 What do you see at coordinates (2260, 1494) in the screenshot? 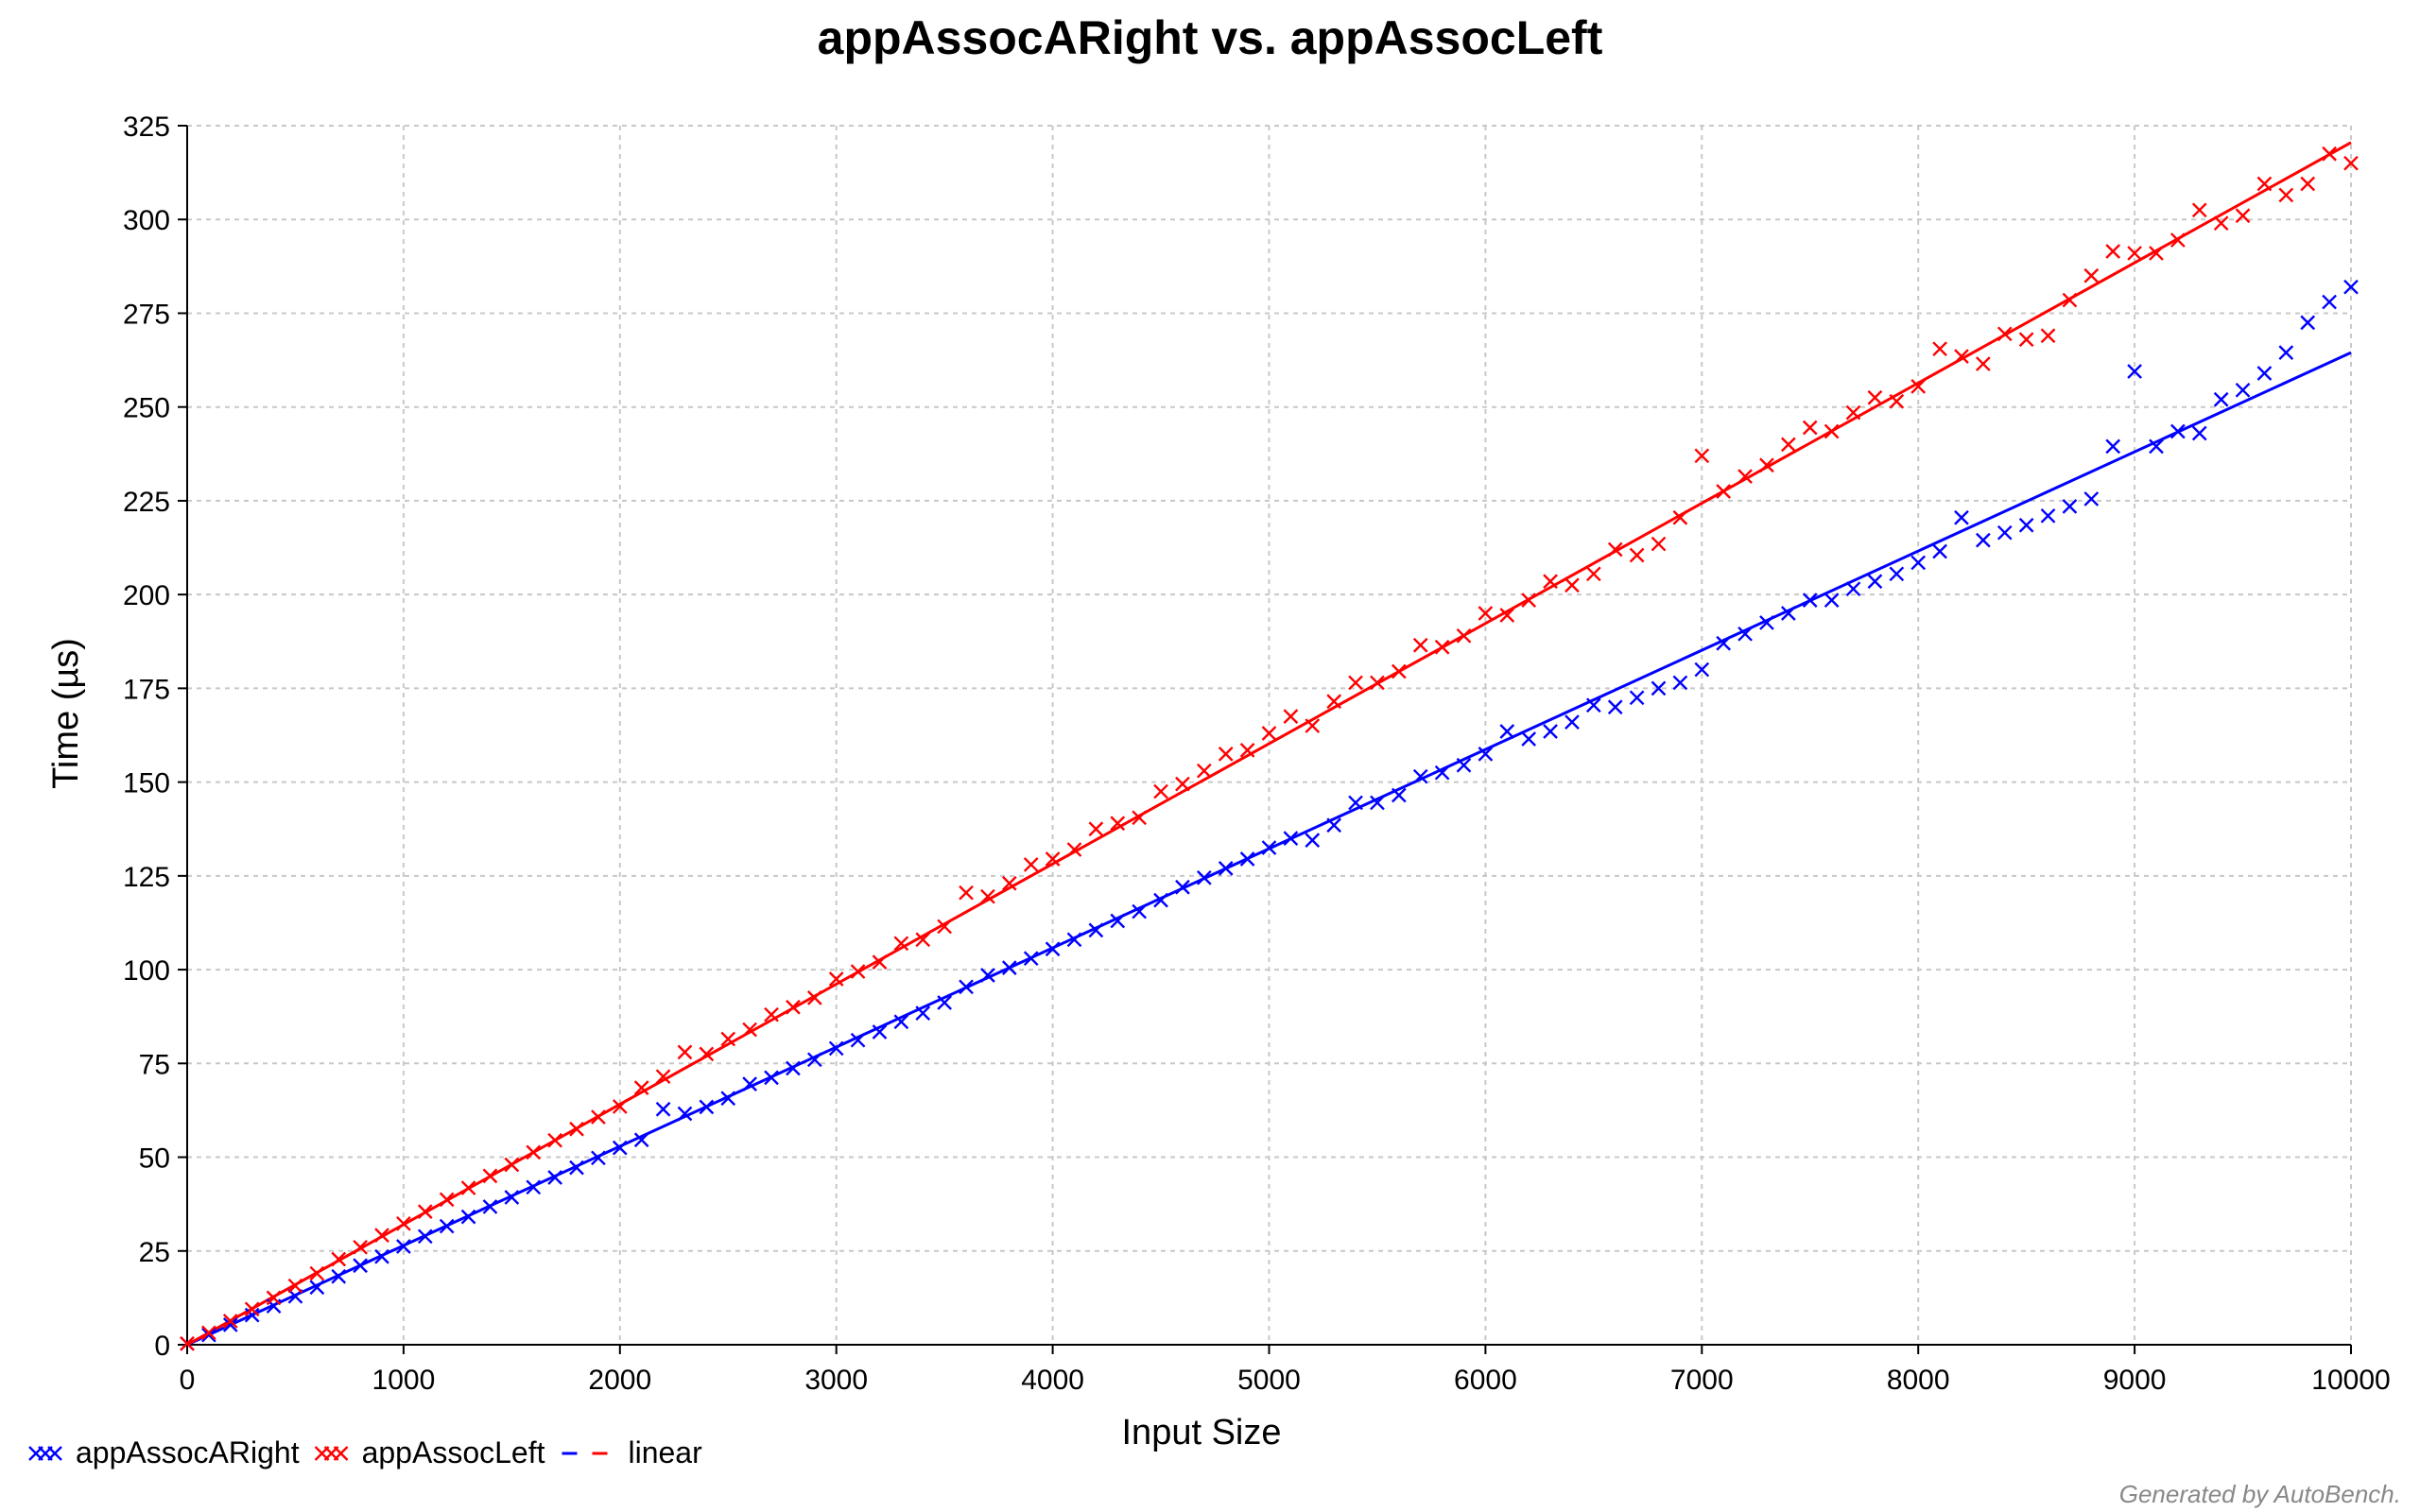
I see `footer-credit: Generated by AutoBench.` at bounding box center [2260, 1494].